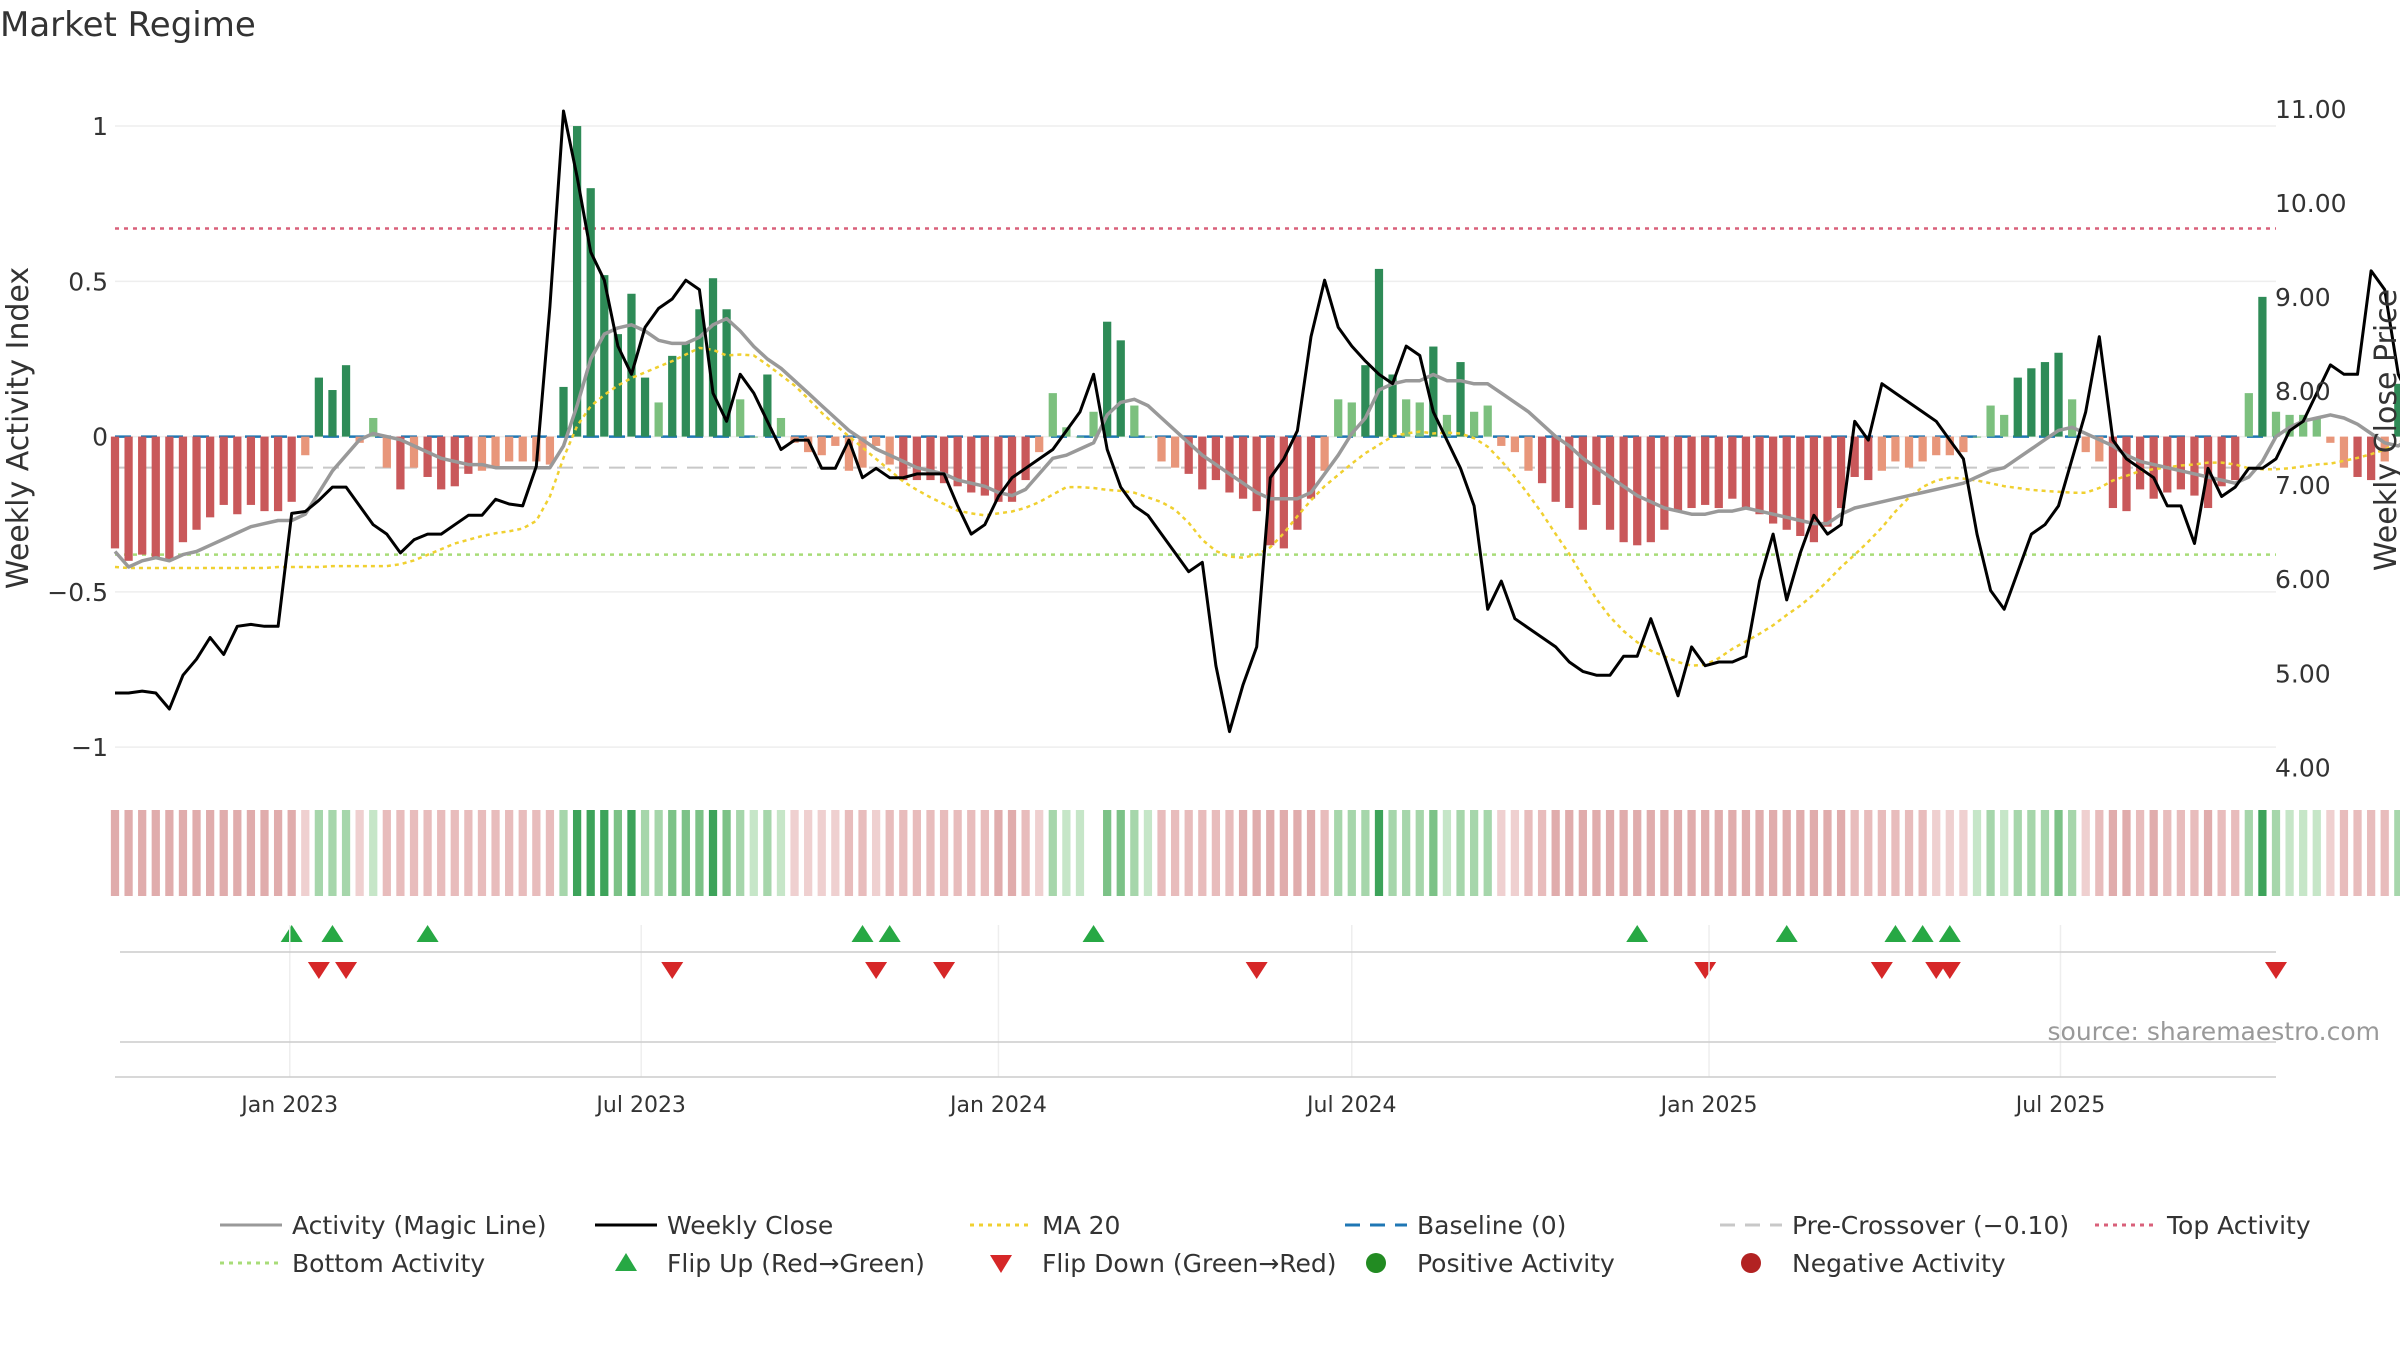 The height and width of the screenshot is (1350, 2400). What do you see at coordinates (1376, 1263) in the screenshot?
I see `legend-dot-marker` at bounding box center [1376, 1263].